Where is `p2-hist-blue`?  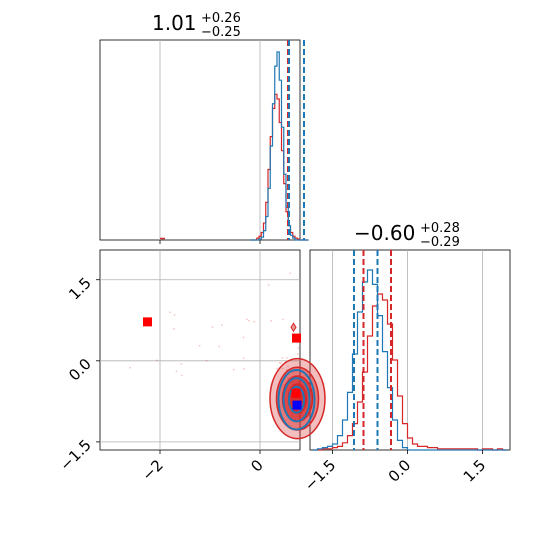
p2-hist-blue is located at coordinates (410, 360).